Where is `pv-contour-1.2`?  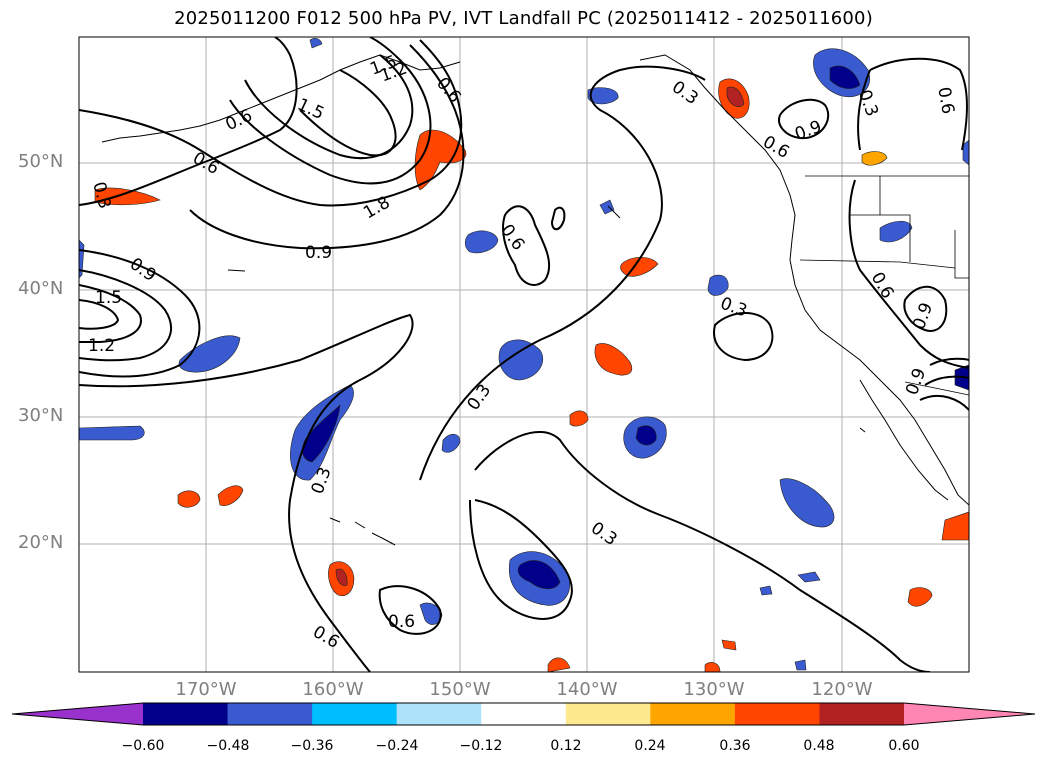 pv-contour-1.2 is located at coordinates (330, 111).